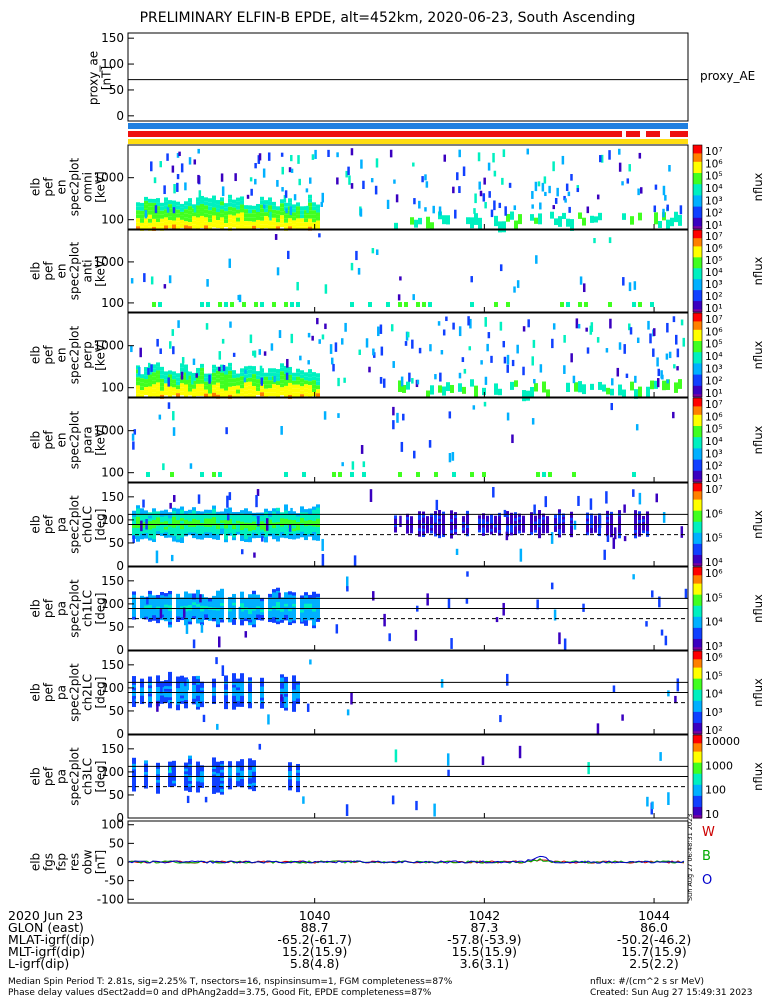  I want to click on panel-para-colorbar, so click(697, 440).